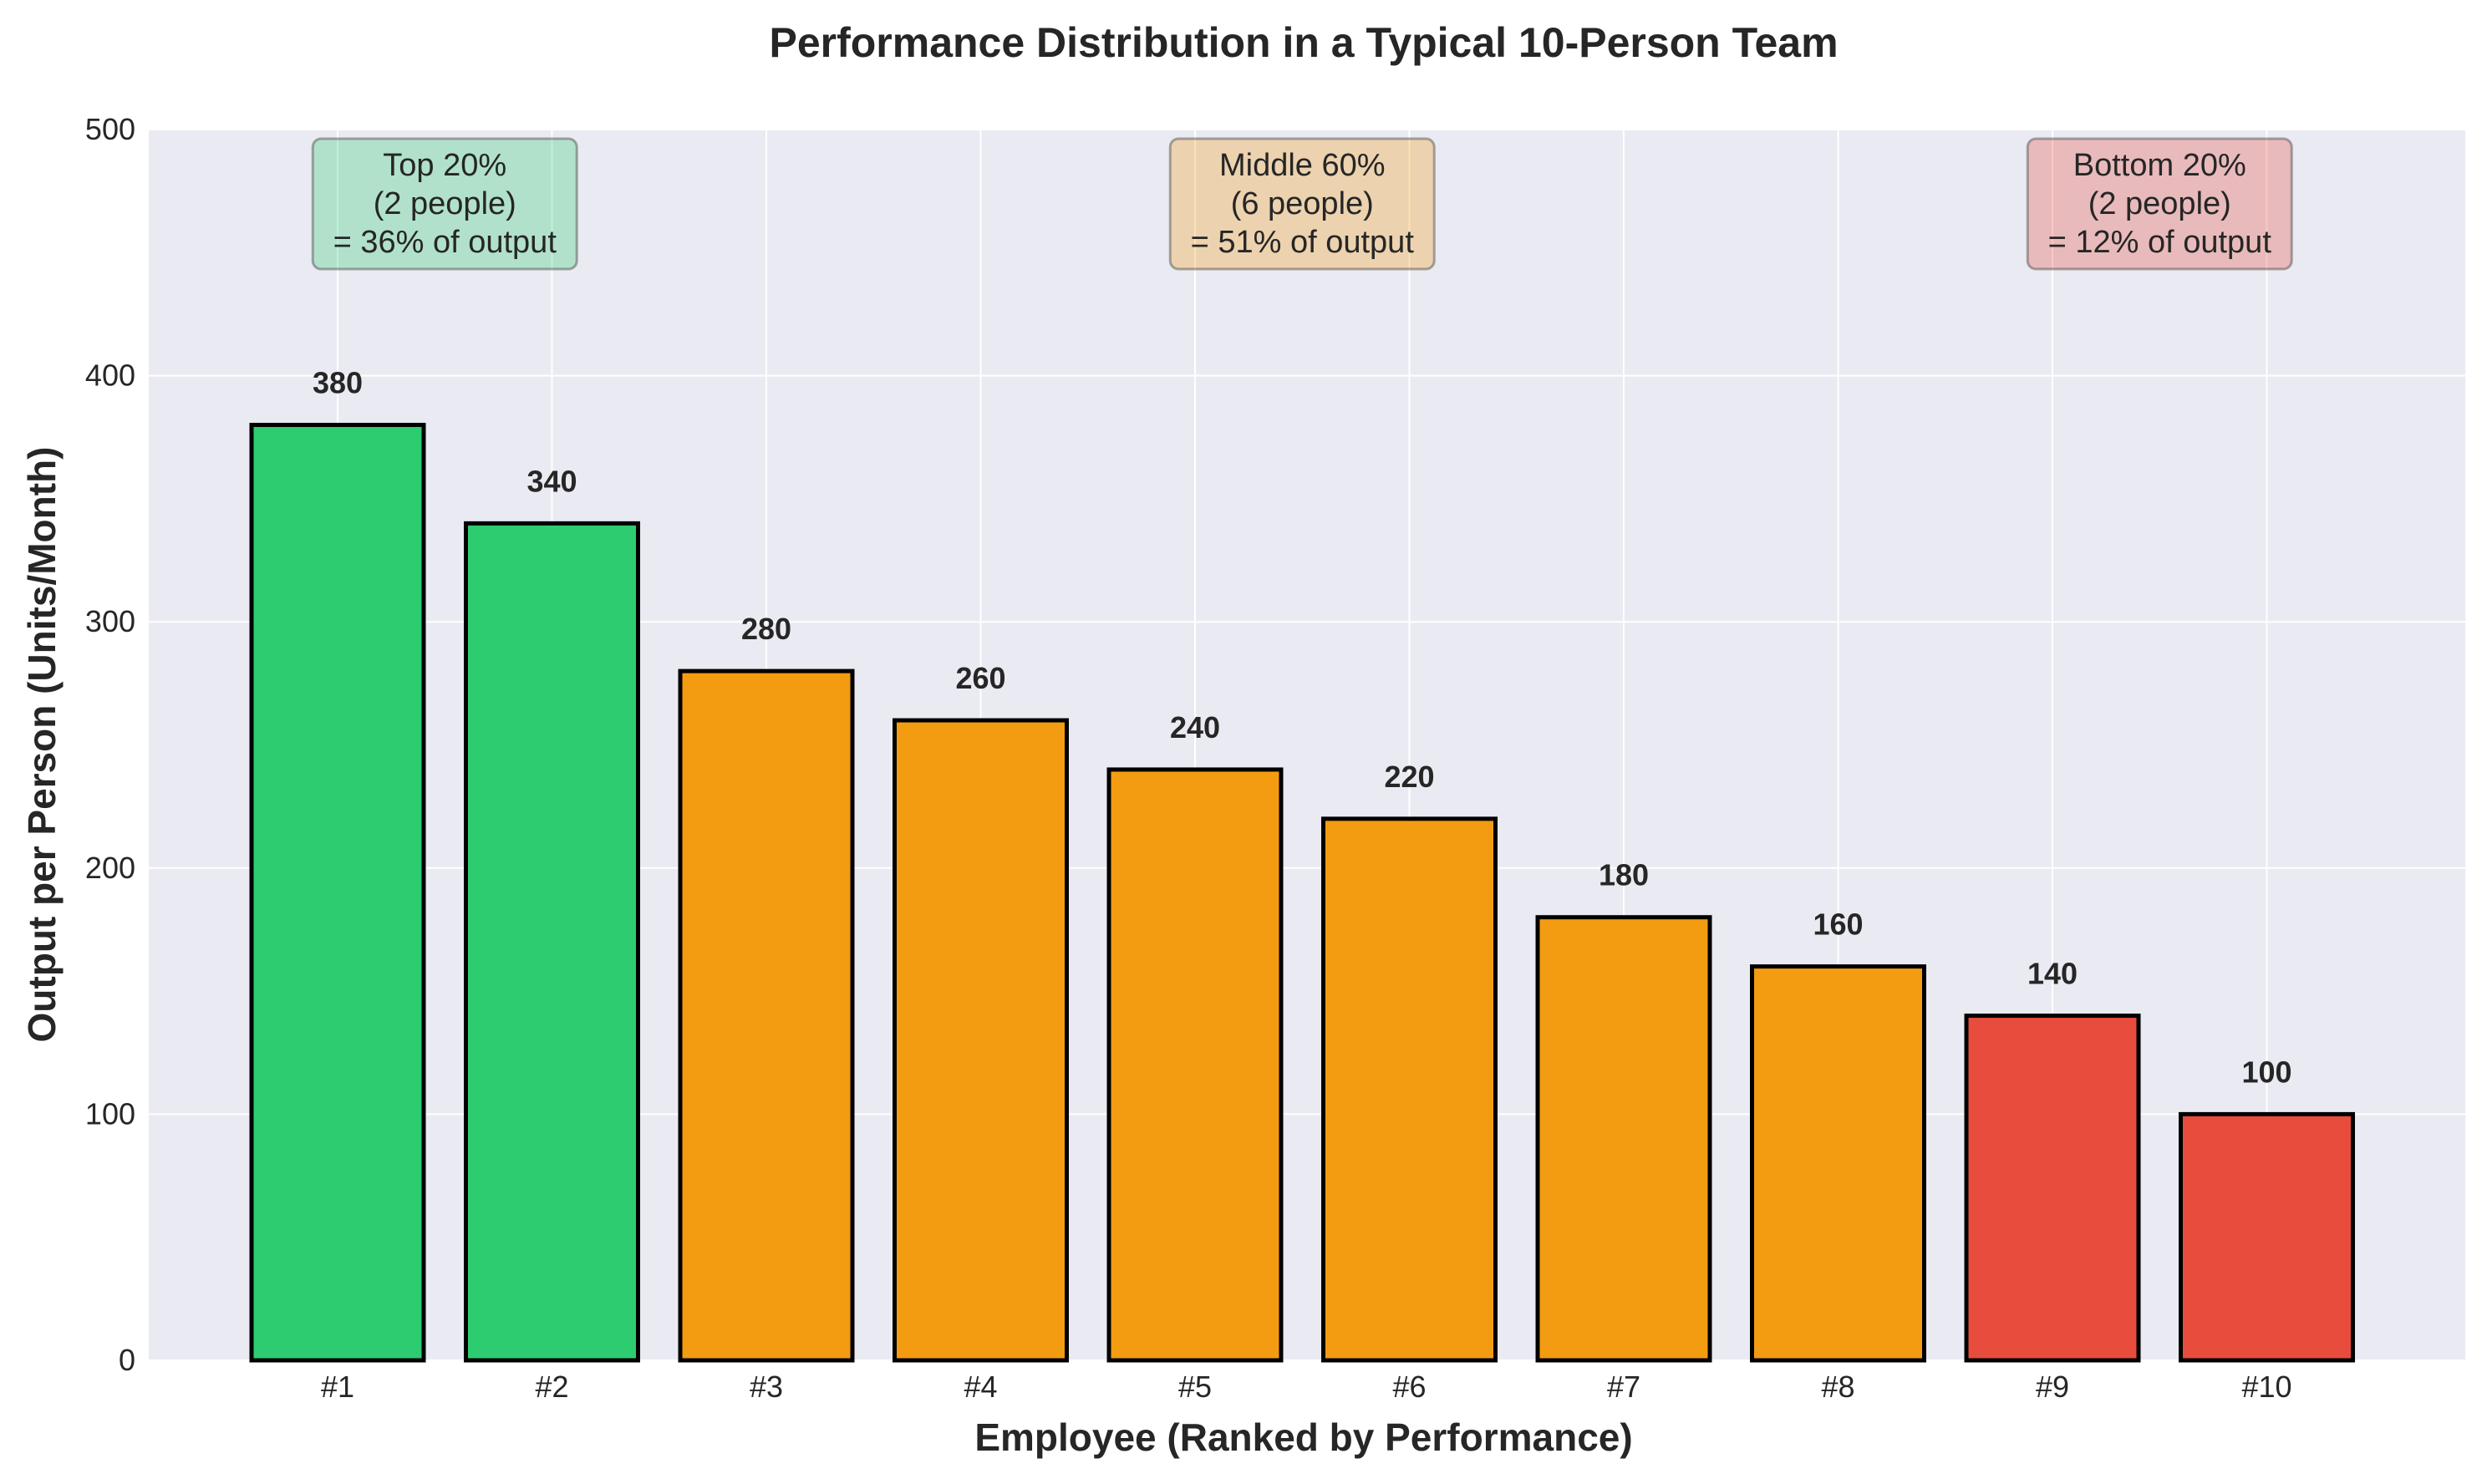 The width and height of the screenshot is (2482, 1484). What do you see at coordinates (445, 242) in the screenshot?
I see `annotation-text: = 36% of output` at bounding box center [445, 242].